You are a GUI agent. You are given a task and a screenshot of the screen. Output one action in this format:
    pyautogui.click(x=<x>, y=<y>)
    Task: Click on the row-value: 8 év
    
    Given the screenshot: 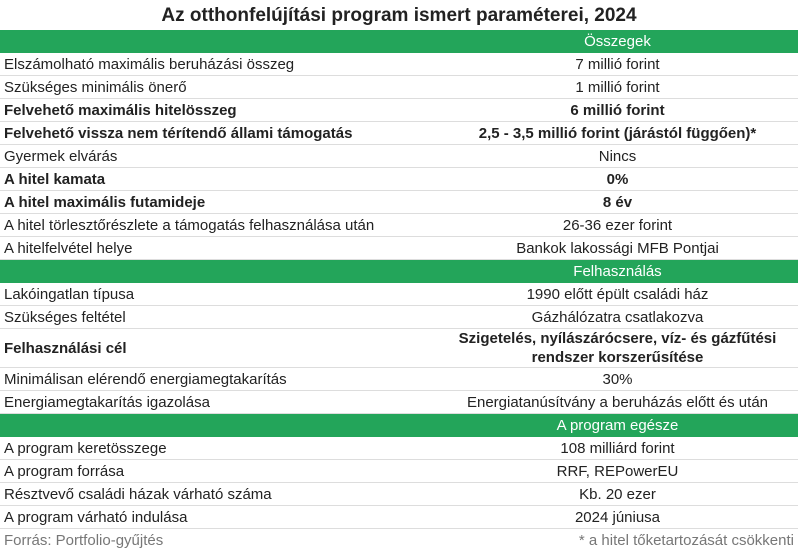 What is the action you would take?
    pyautogui.click(x=617, y=202)
    